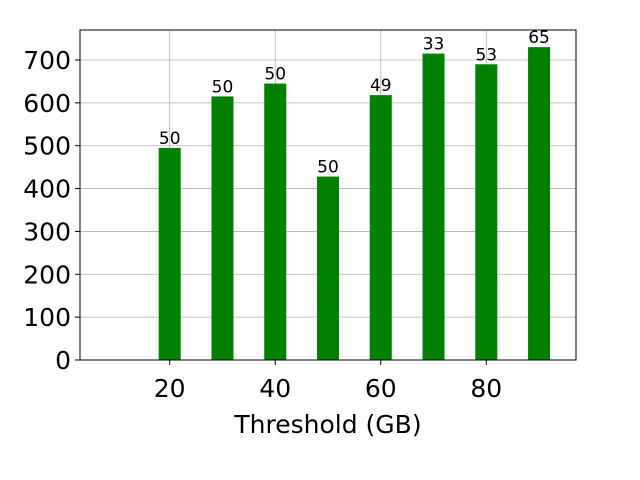 The height and width of the screenshot is (480, 640). I want to click on y-axis-ticks: 0 100 200 300 400 500 600 700, so click(51, 210).